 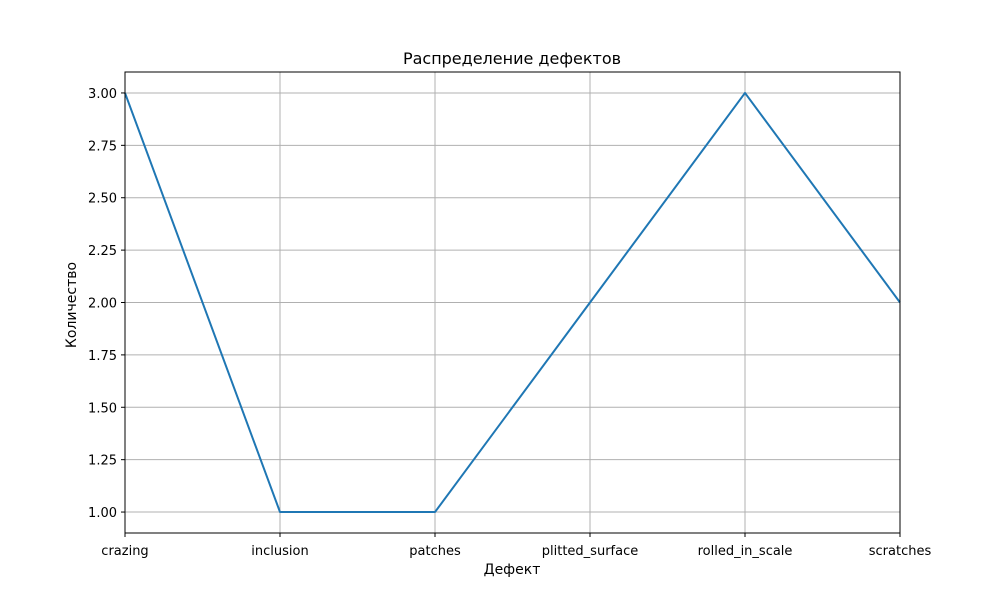 I want to click on x-tick-label: rolled_in_scale, so click(x=745, y=551).